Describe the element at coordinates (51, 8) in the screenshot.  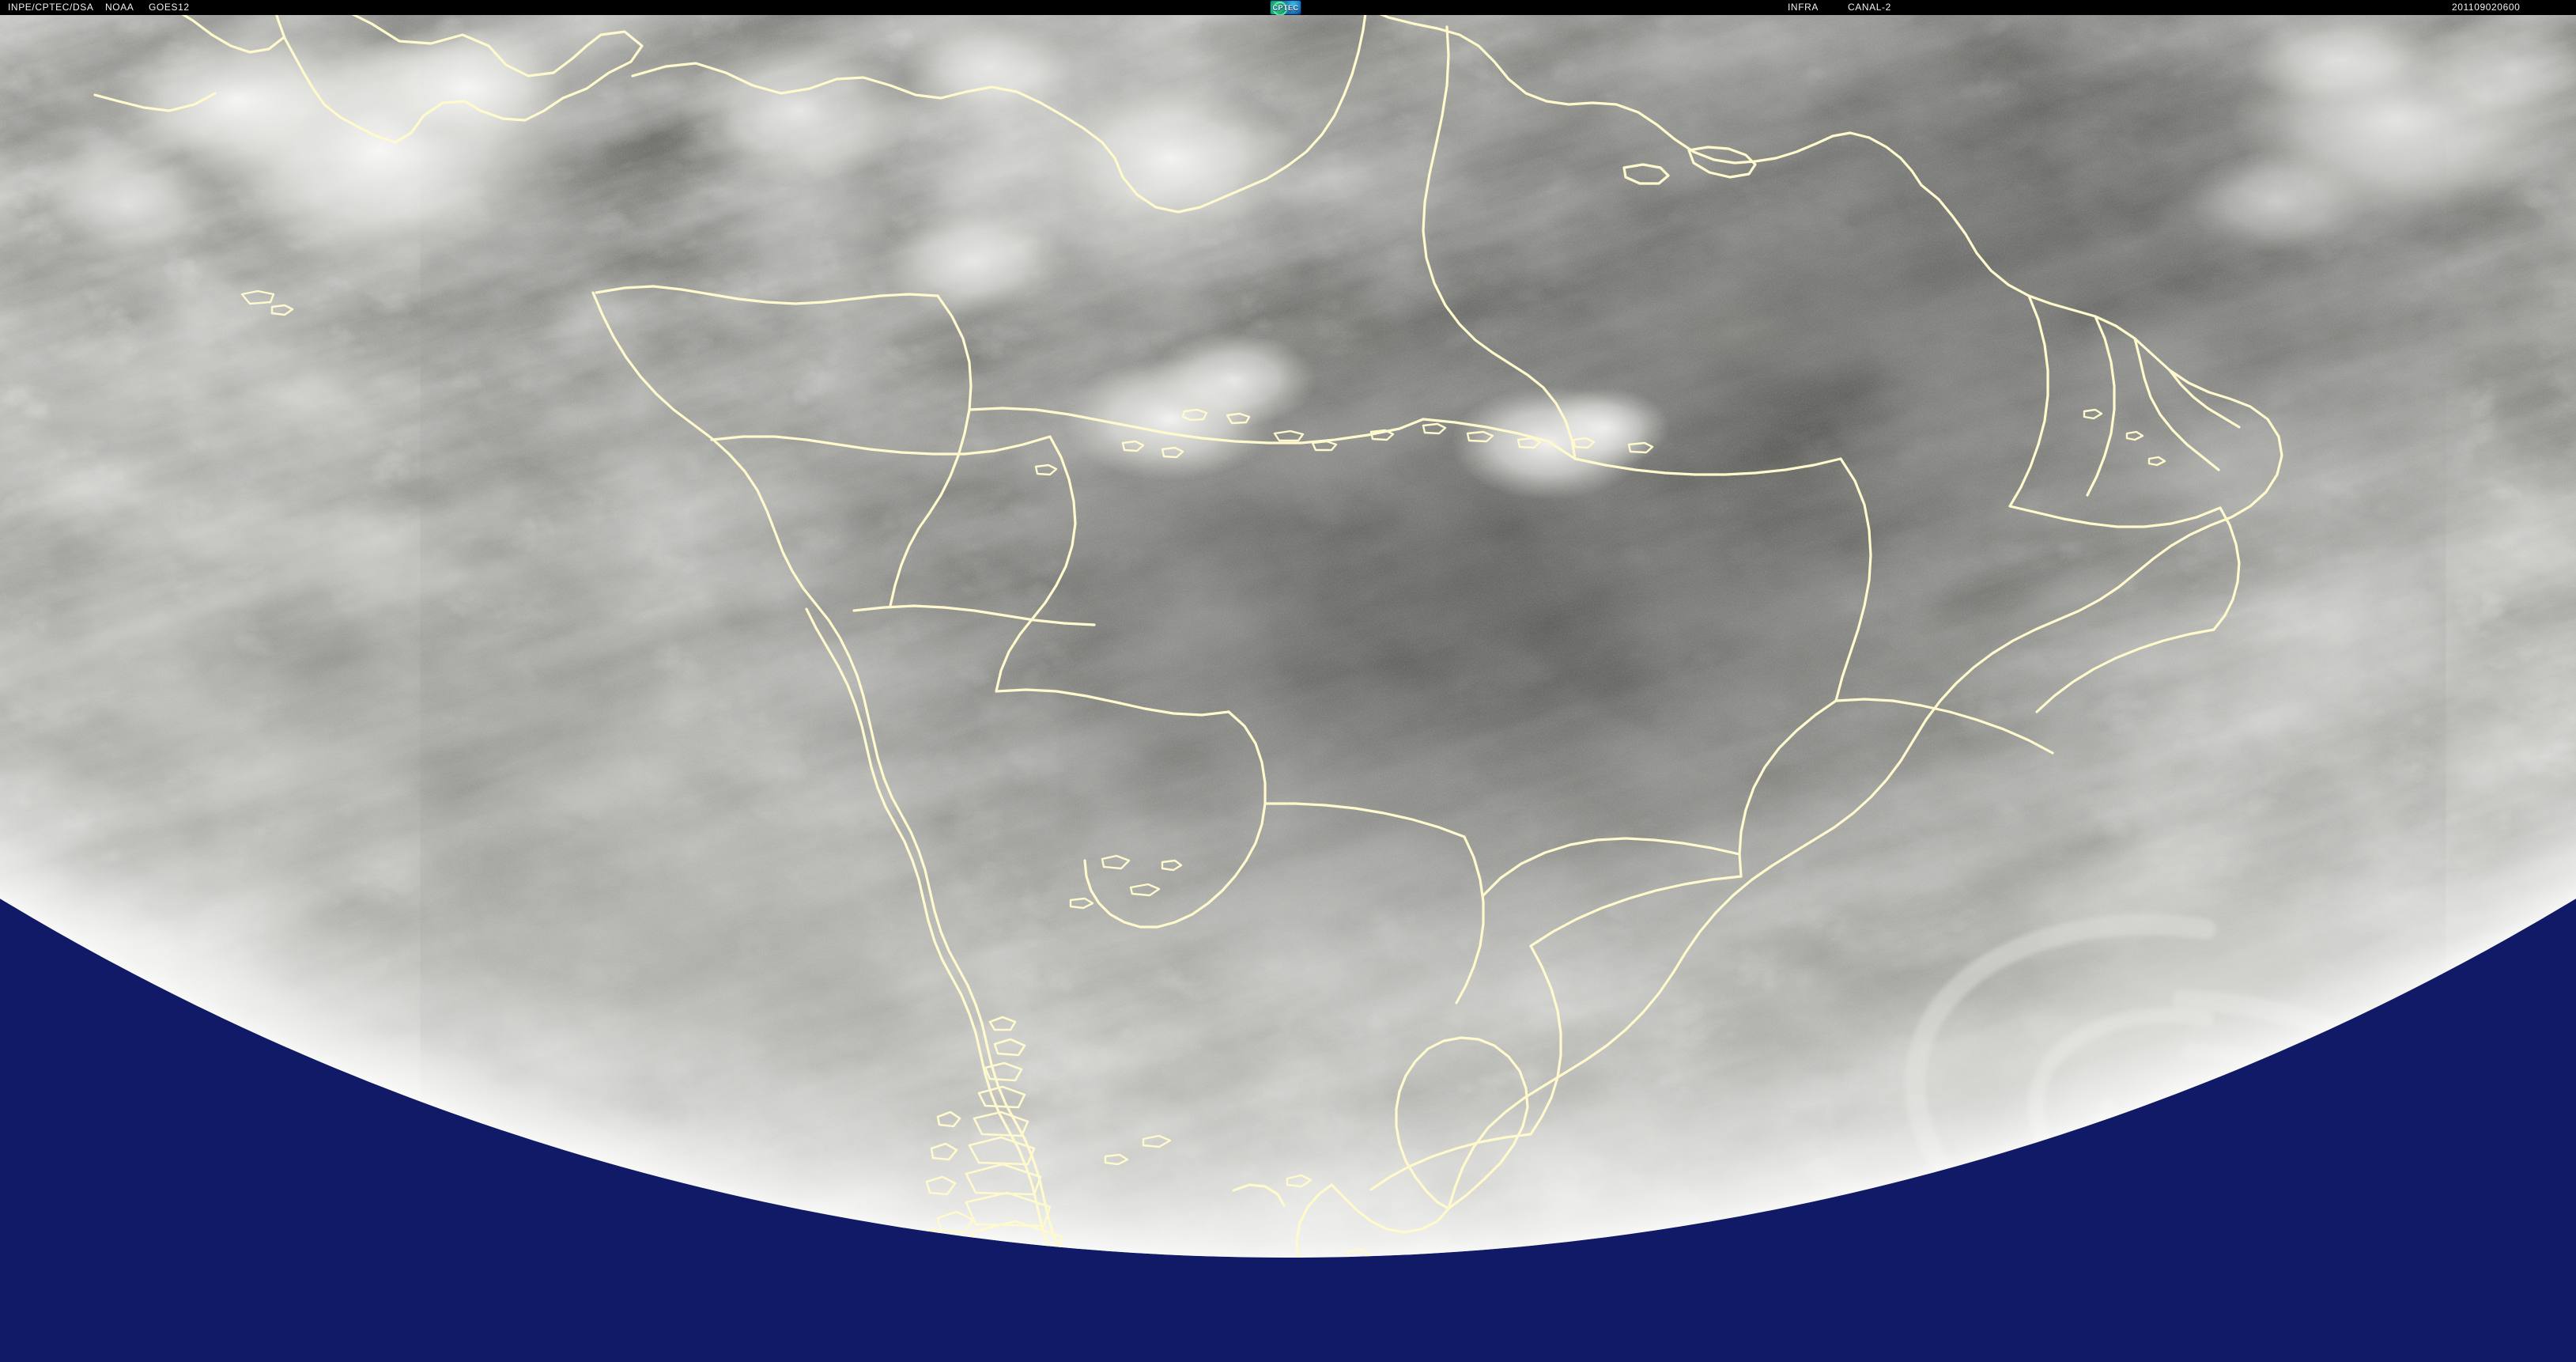
I see `agency-label: INPE/CPTEC/DSA` at that location.